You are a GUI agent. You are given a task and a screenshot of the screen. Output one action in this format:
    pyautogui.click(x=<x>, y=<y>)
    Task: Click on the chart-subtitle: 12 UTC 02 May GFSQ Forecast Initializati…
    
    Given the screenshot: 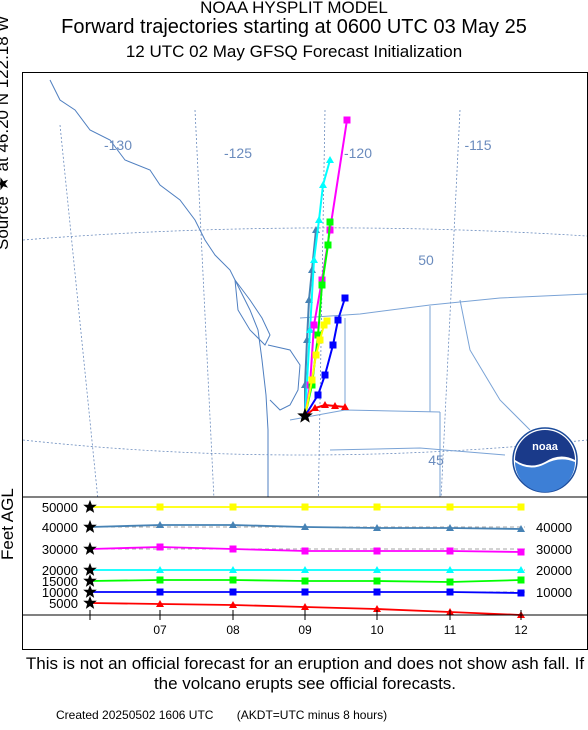 What is the action you would take?
    pyautogui.click(x=294, y=51)
    